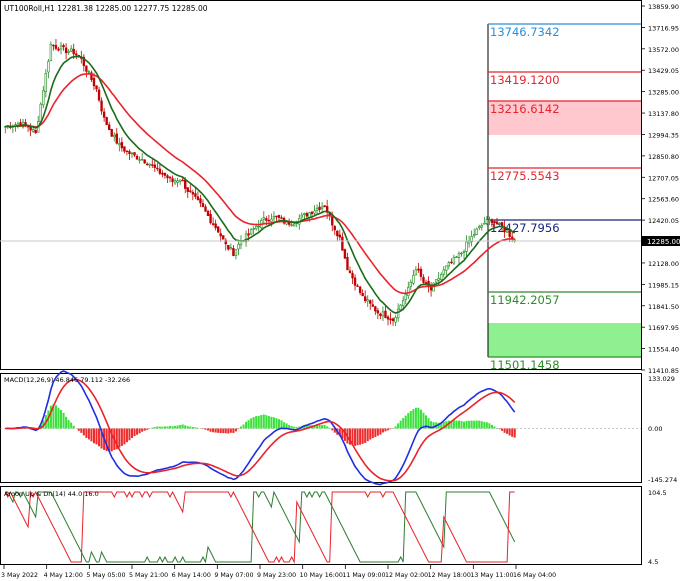 The image size is (680, 581). What do you see at coordinates (148, 575) in the screenshot?
I see `time-axis-label: 5 May 21:00` at bounding box center [148, 575].